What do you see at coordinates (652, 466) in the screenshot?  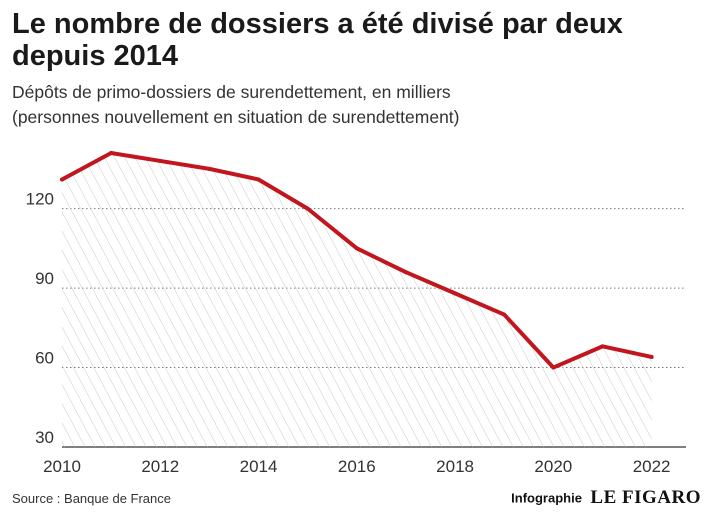 I see `x-tick-label-2022: 2022` at bounding box center [652, 466].